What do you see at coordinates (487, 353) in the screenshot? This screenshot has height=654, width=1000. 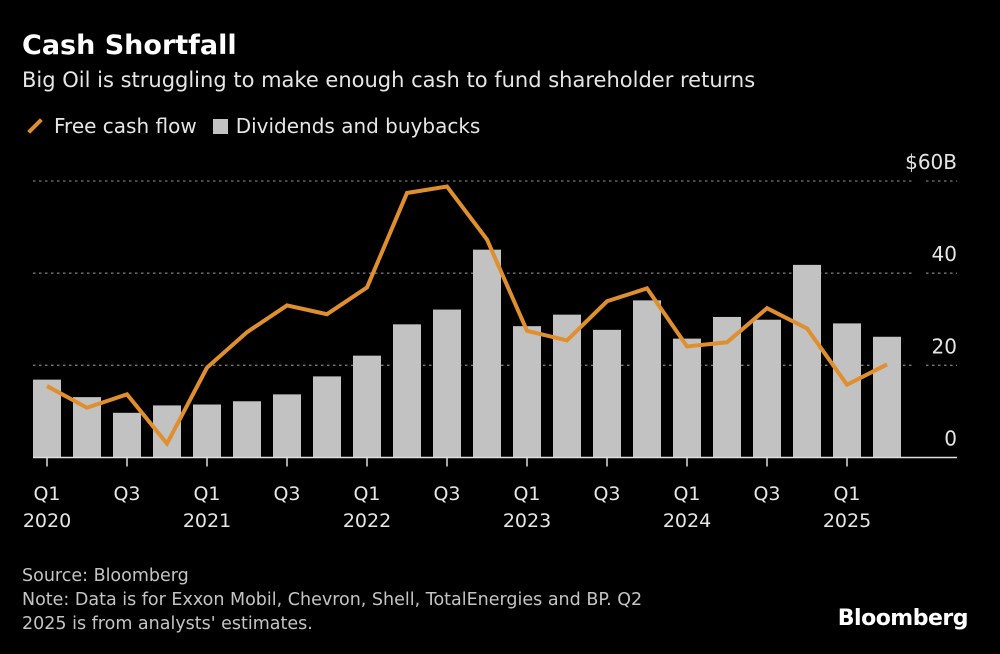 I see `bar-q4-2022` at bounding box center [487, 353].